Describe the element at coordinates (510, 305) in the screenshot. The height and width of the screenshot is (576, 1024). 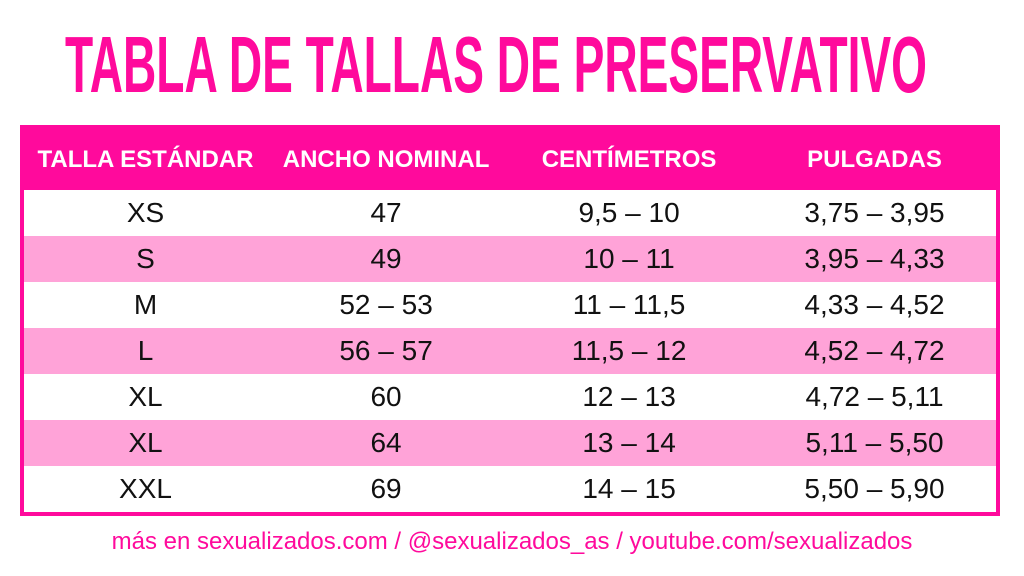
I see `table-row: M 52 – 53 11 – 11,5 4,33 – 4,52` at that location.